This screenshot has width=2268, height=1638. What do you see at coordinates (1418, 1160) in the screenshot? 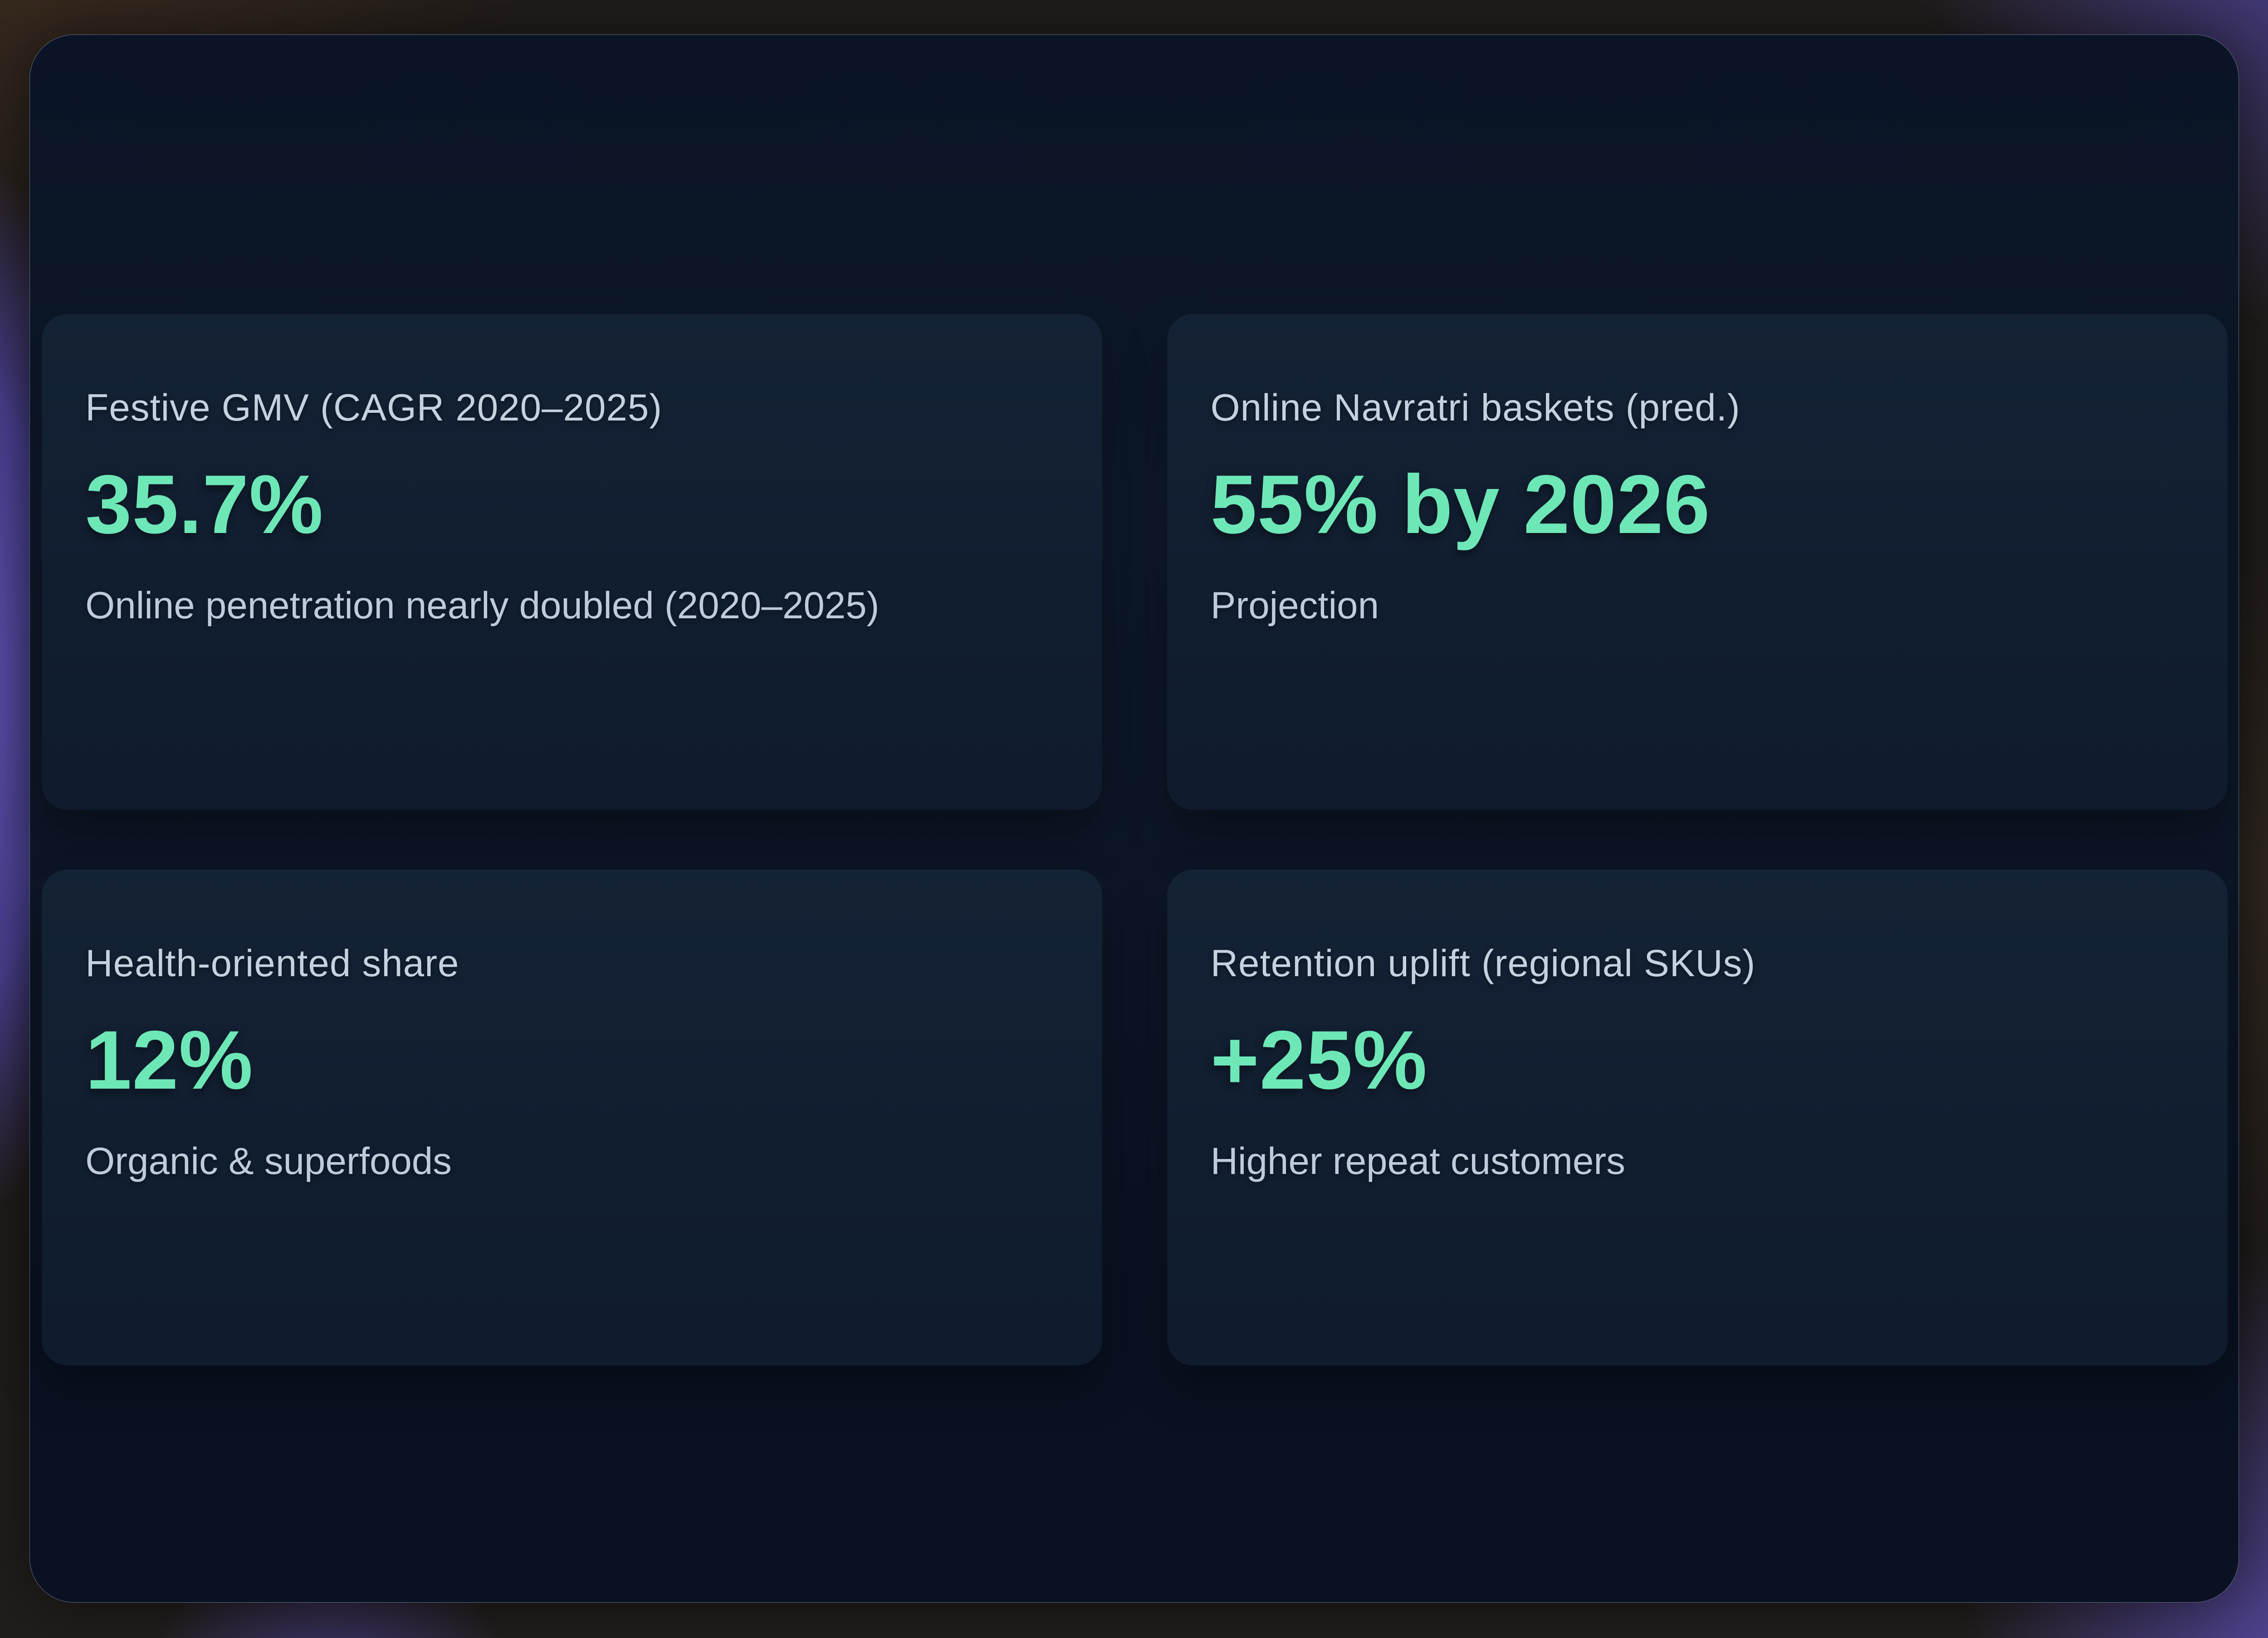
I see `stat-card-description: Higher repeat customers` at bounding box center [1418, 1160].